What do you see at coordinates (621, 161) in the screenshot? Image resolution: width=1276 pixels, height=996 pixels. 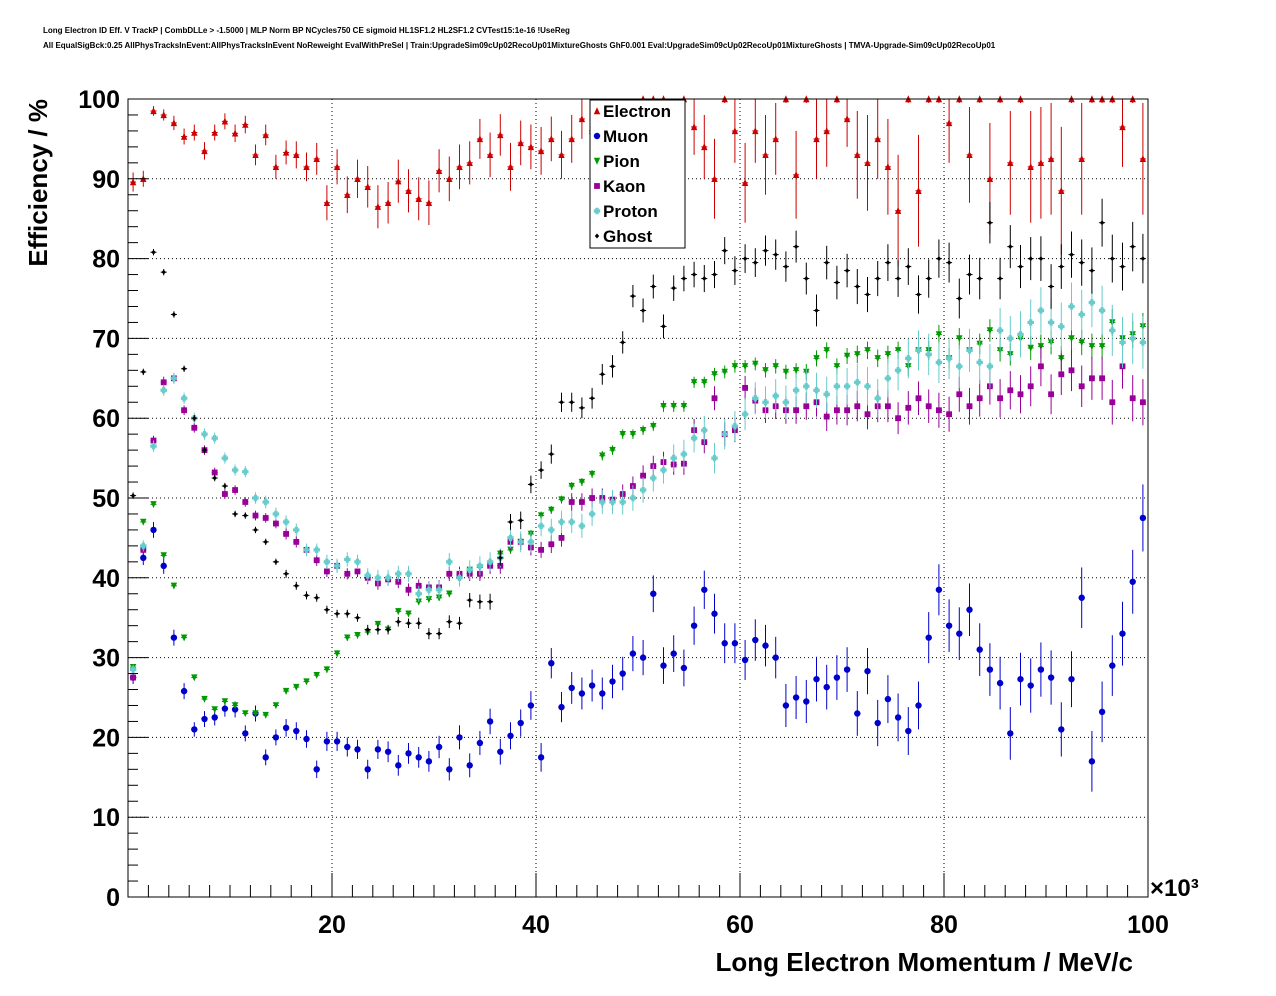 I see `legend-label-pion: Pion` at bounding box center [621, 161].